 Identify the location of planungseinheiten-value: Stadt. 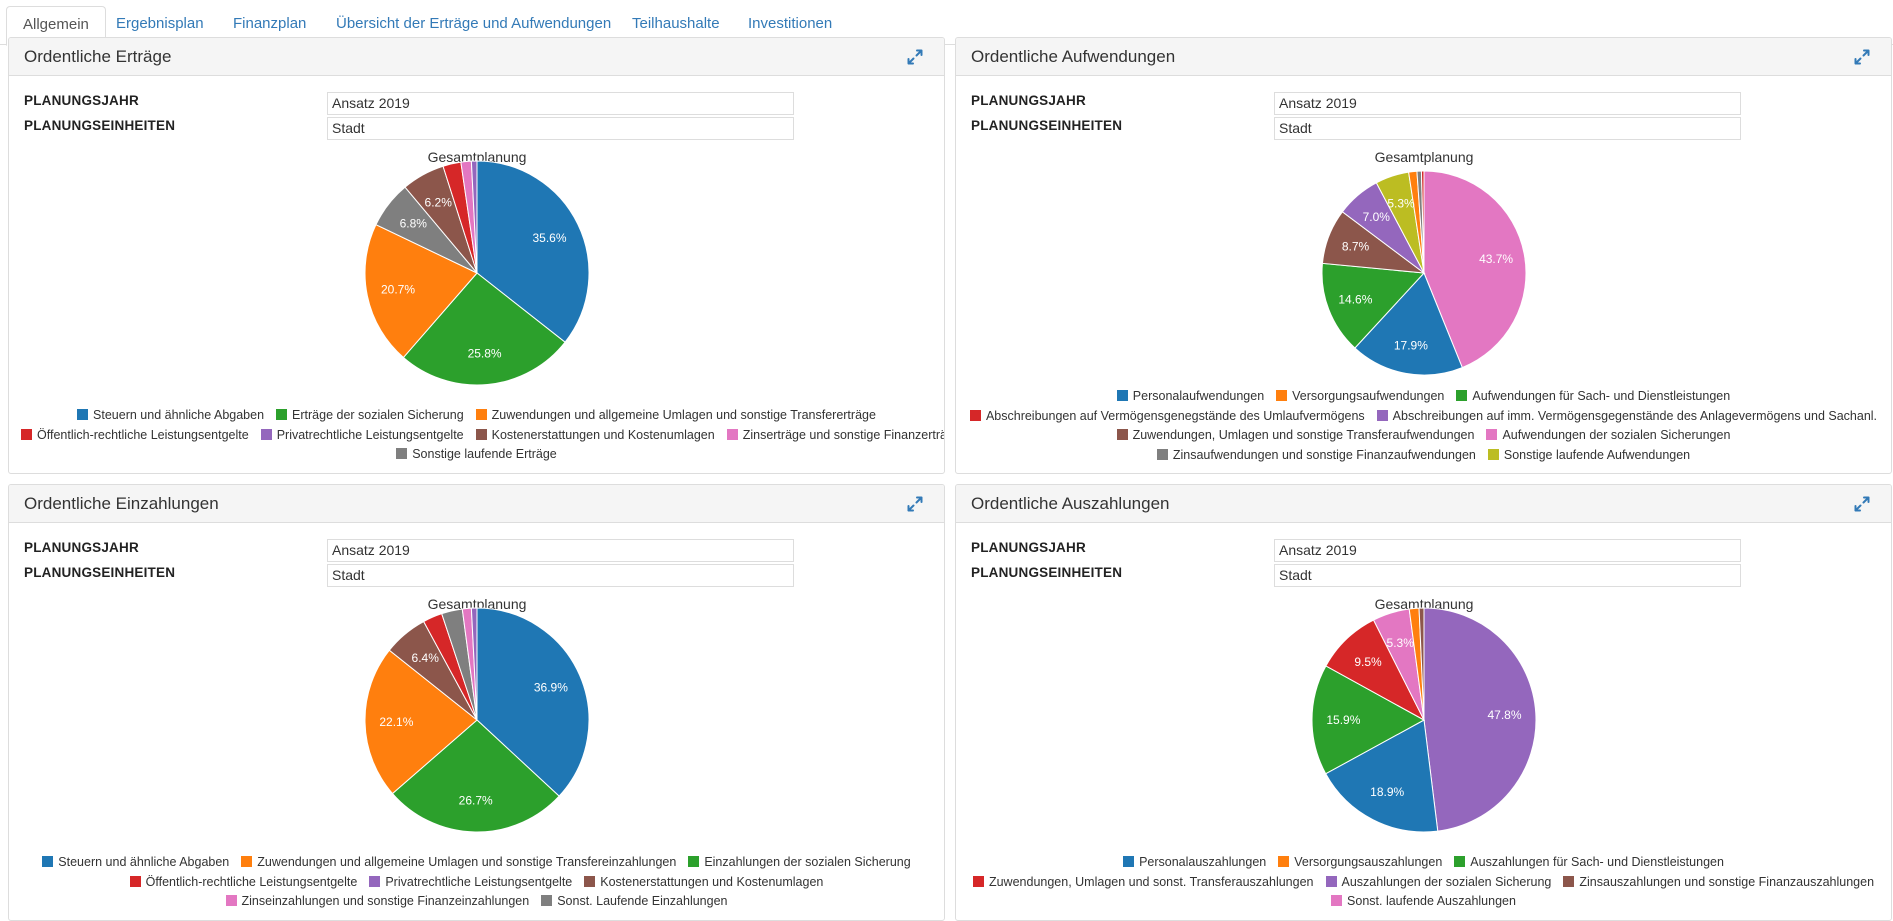
(560, 575).